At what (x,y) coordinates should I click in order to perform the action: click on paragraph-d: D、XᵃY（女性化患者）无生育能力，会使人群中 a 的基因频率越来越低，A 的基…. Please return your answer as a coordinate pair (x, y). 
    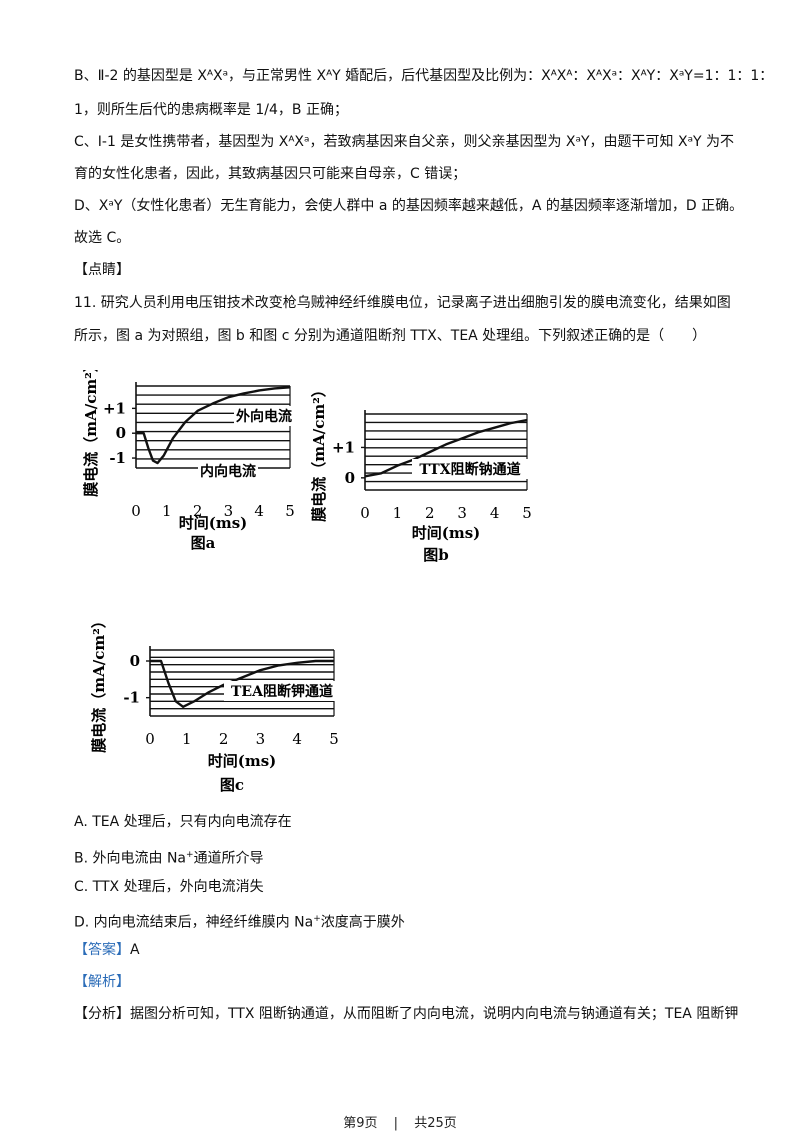
    Looking at the image, I should click on (409, 206).